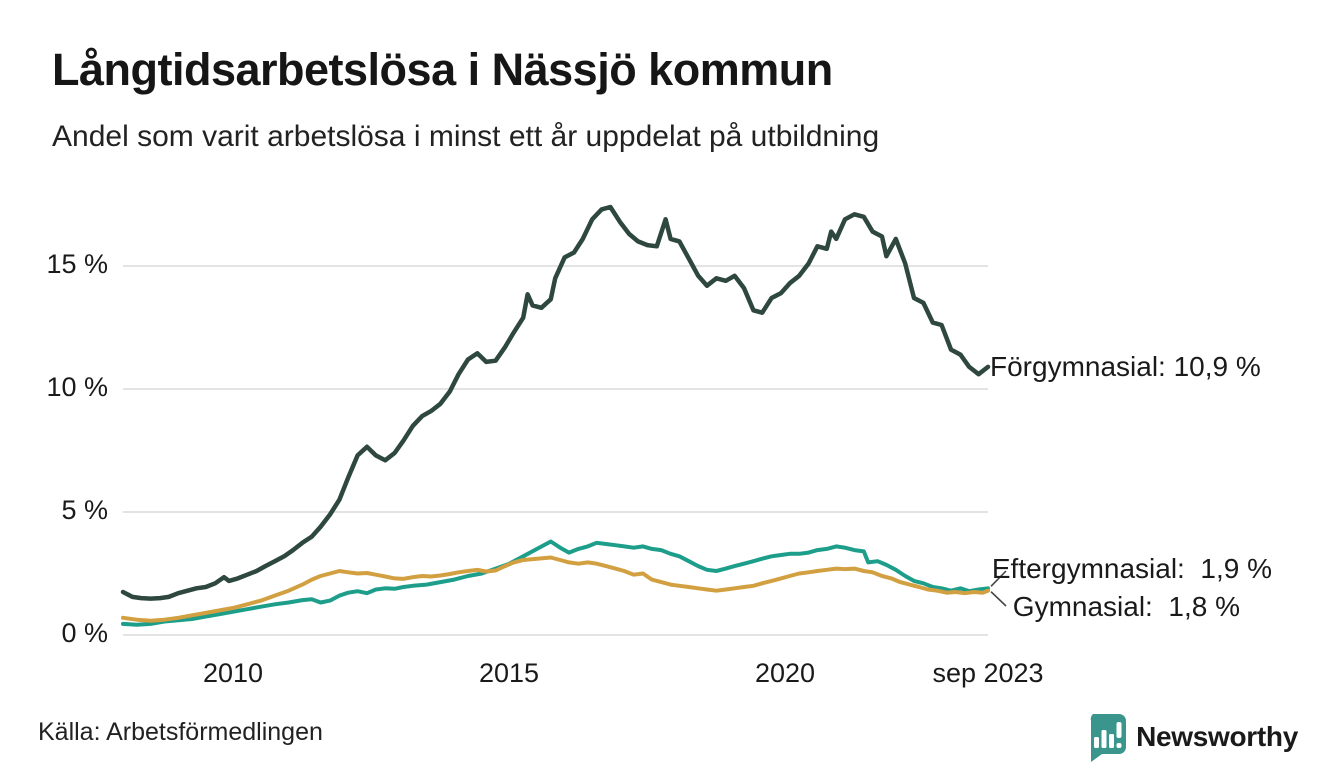 This screenshot has width=1340, height=780. What do you see at coordinates (77, 387) in the screenshot?
I see `y-tick-label: 10 %` at bounding box center [77, 387].